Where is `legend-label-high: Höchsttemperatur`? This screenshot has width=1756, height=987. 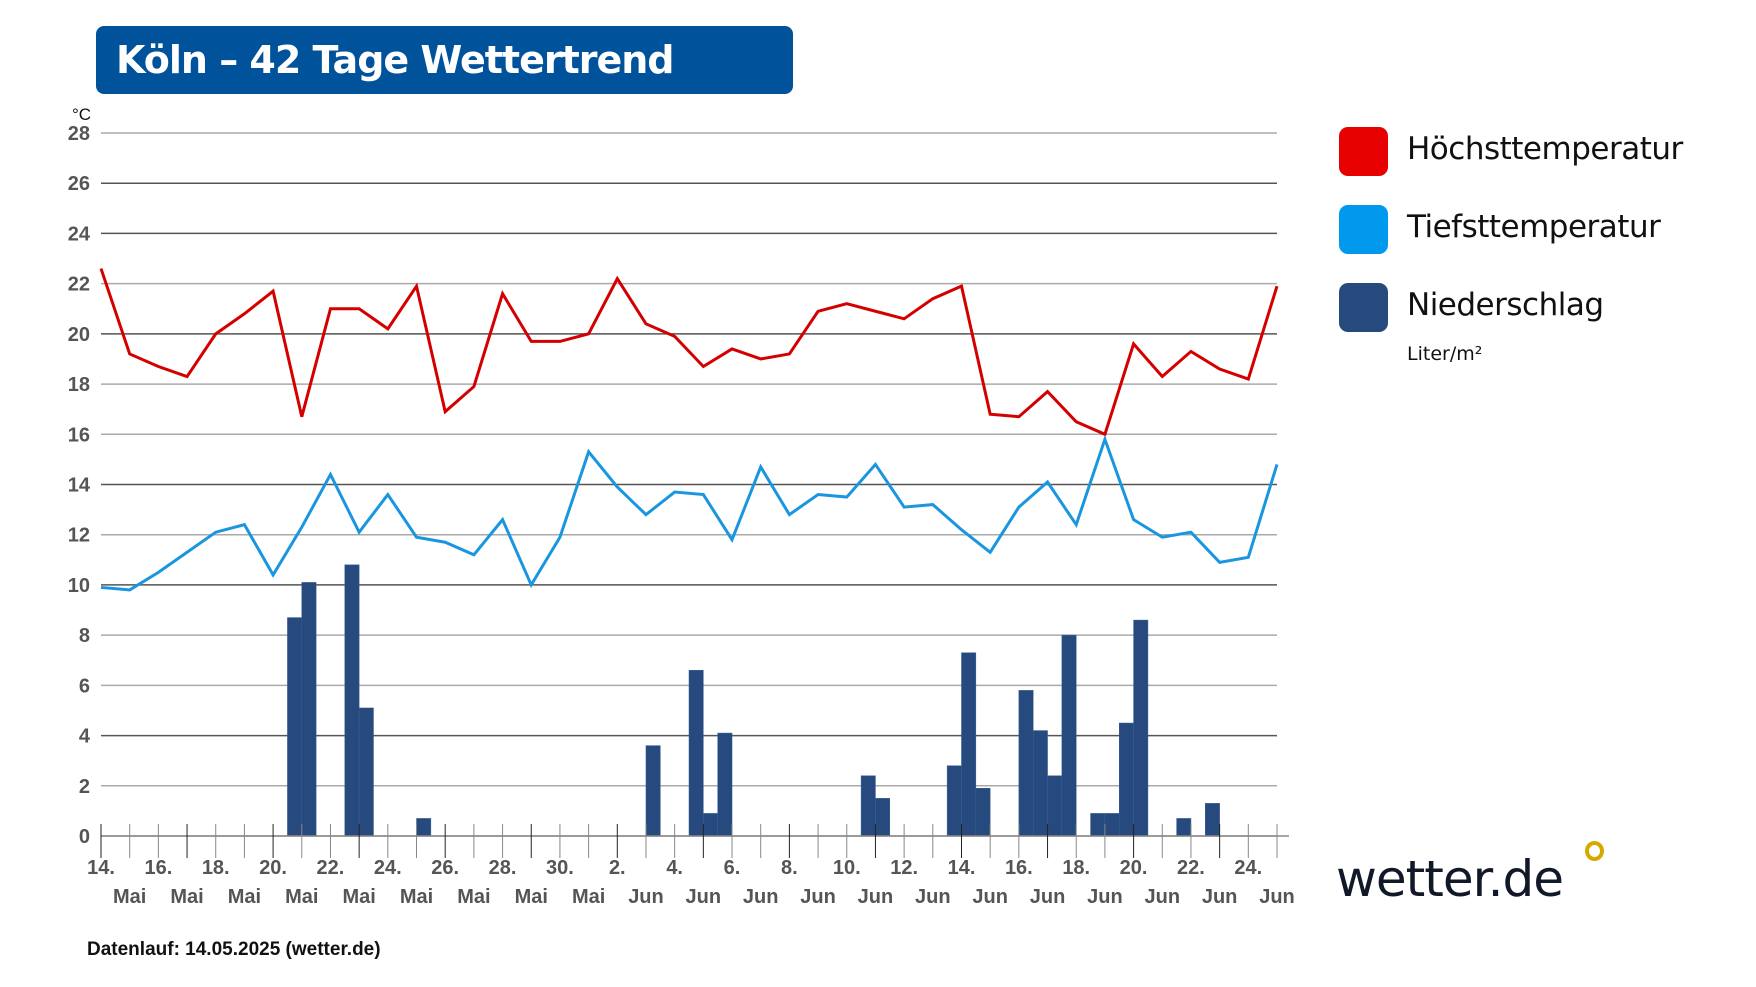 legend-label-high: Höchsttemperatur is located at coordinates (1545, 149).